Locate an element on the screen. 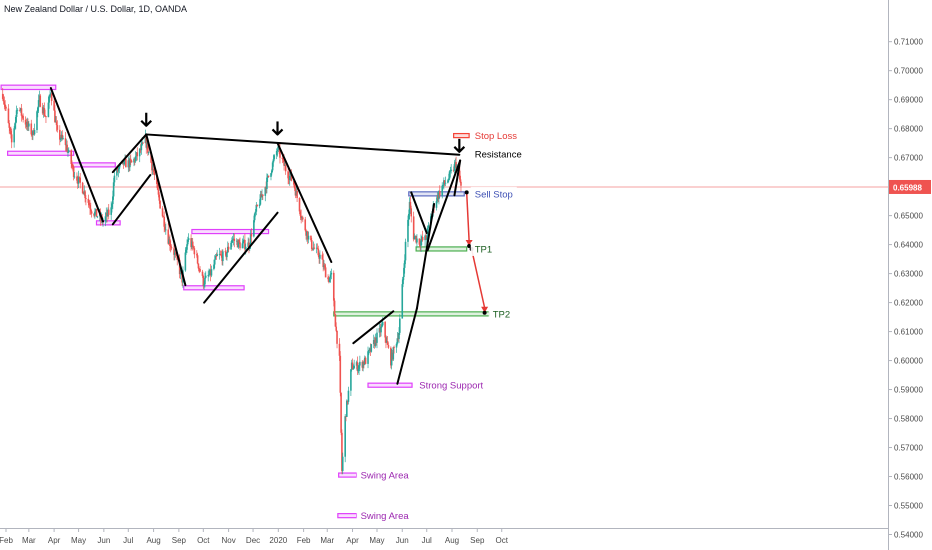  x-tick-label: Jun is located at coordinates (103, 540).